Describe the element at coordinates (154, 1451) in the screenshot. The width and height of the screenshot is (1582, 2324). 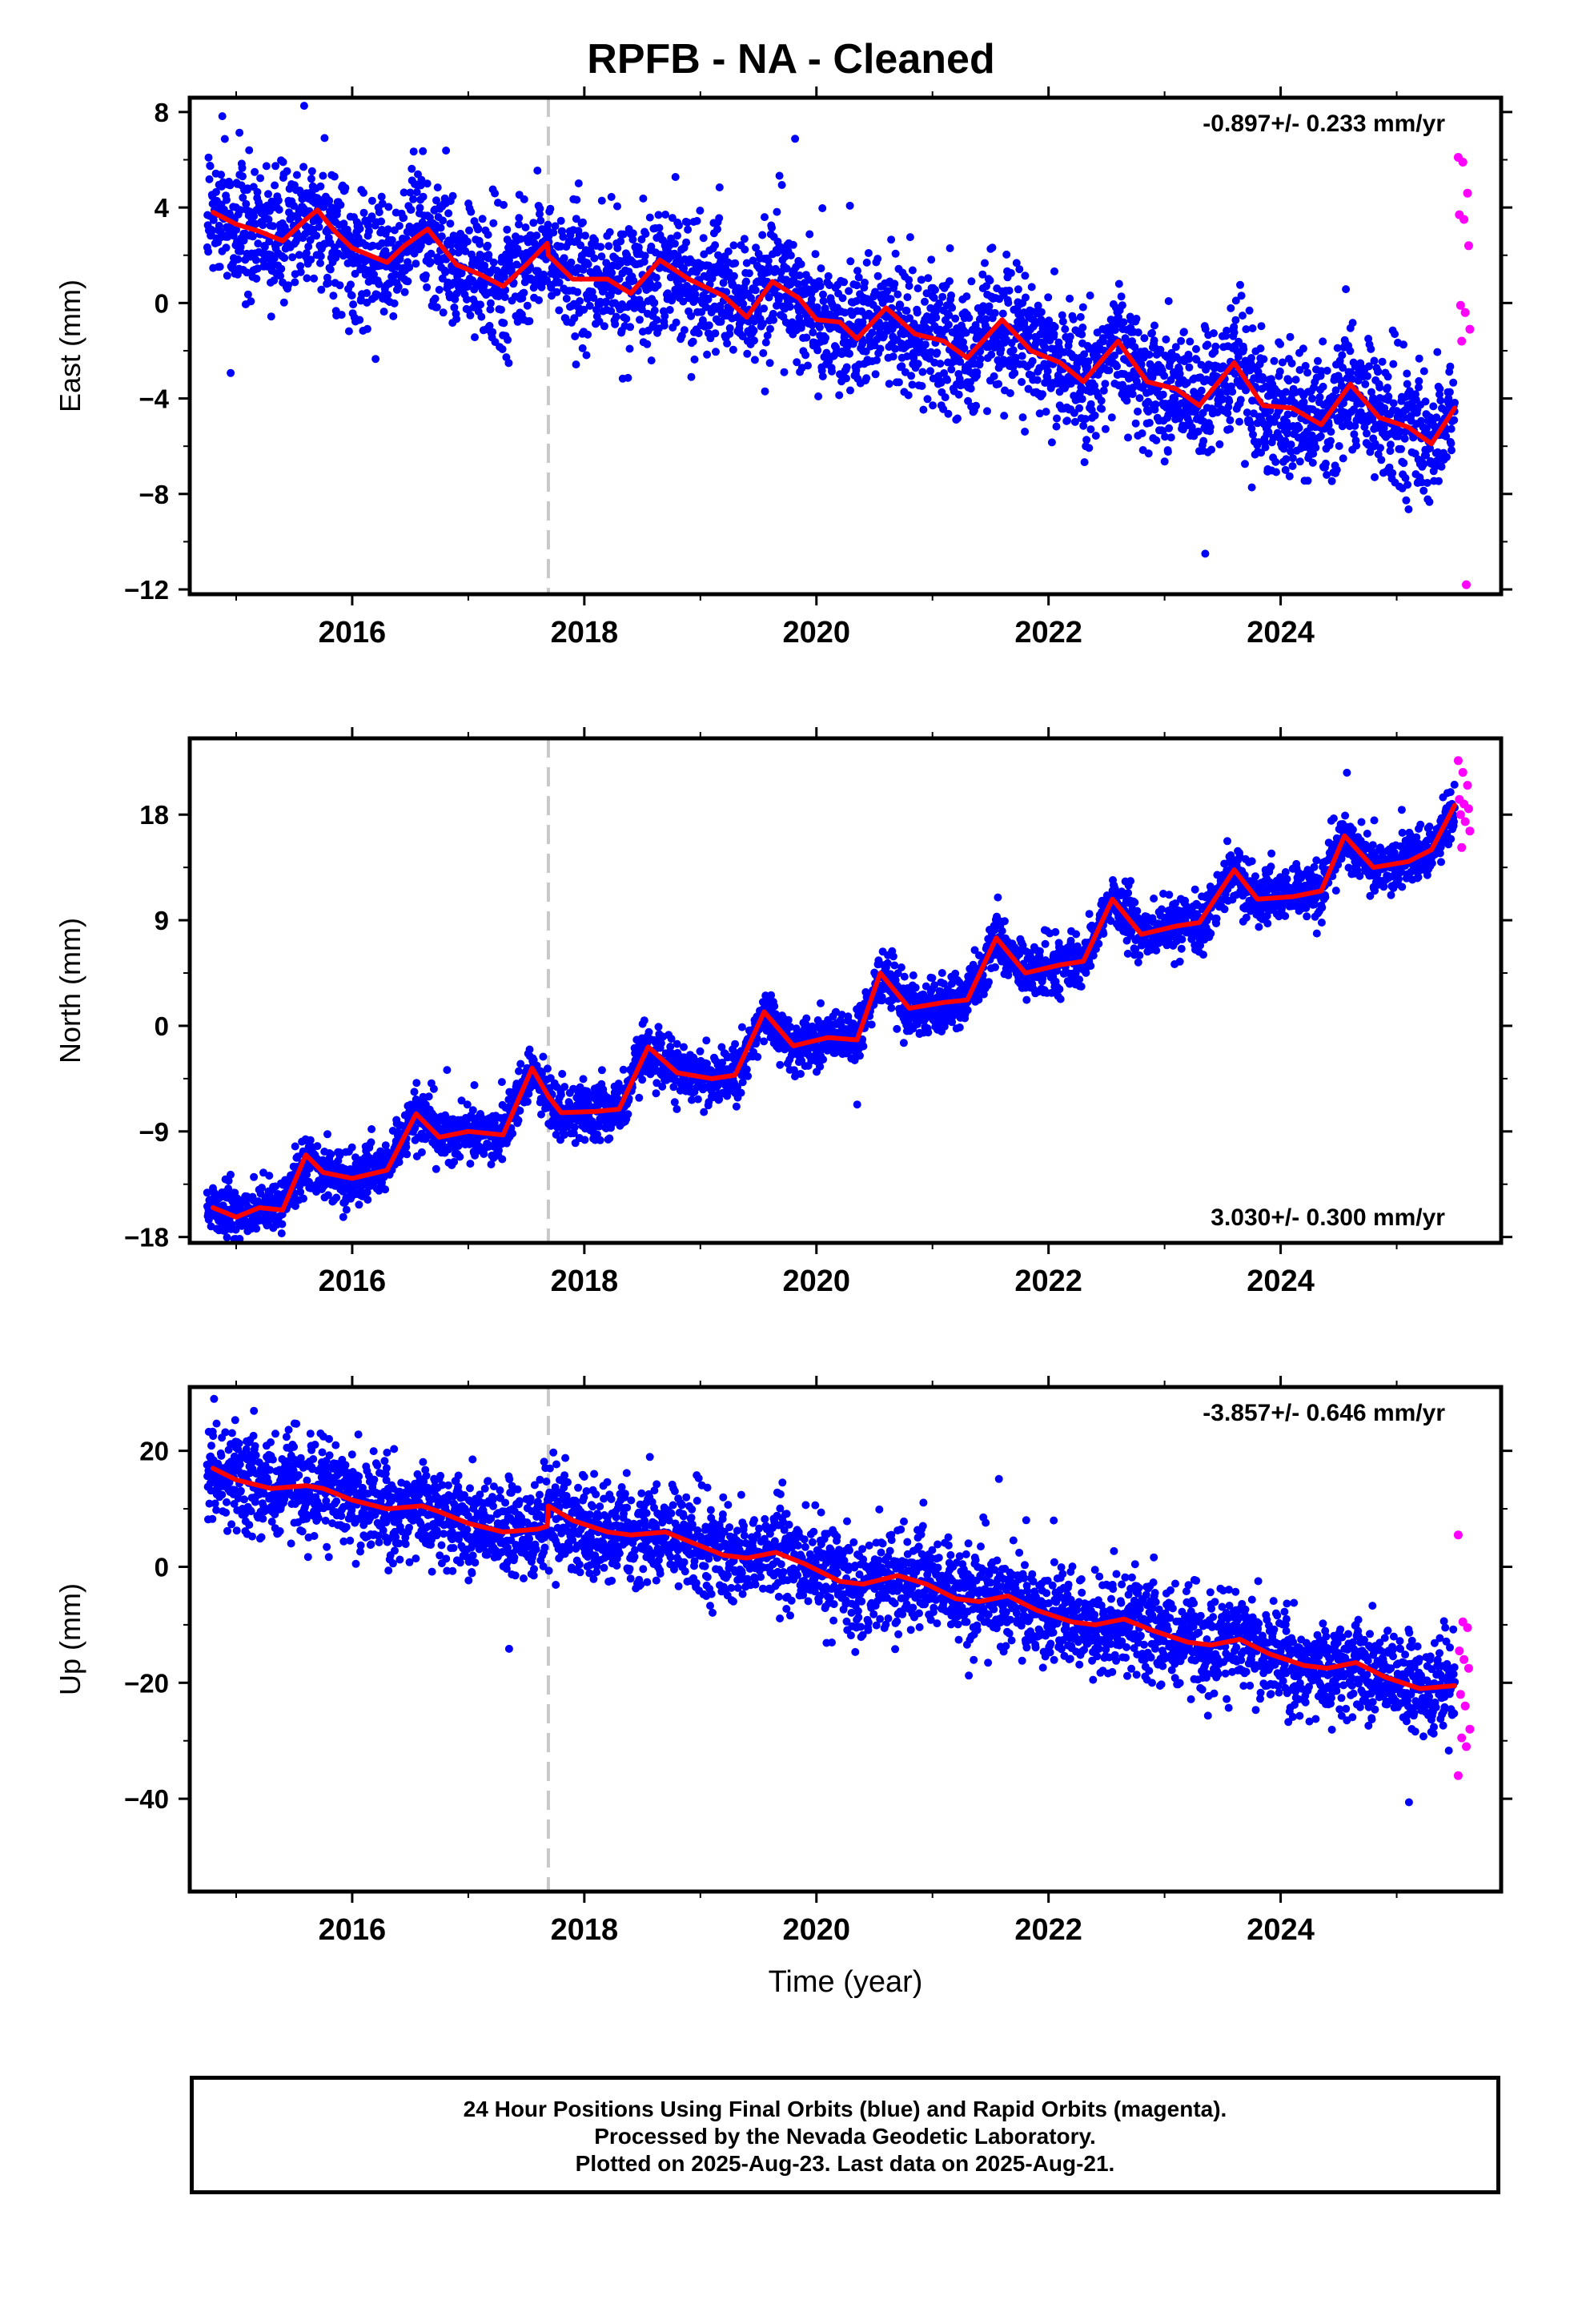
I see `y-tick-label: 20` at that location.